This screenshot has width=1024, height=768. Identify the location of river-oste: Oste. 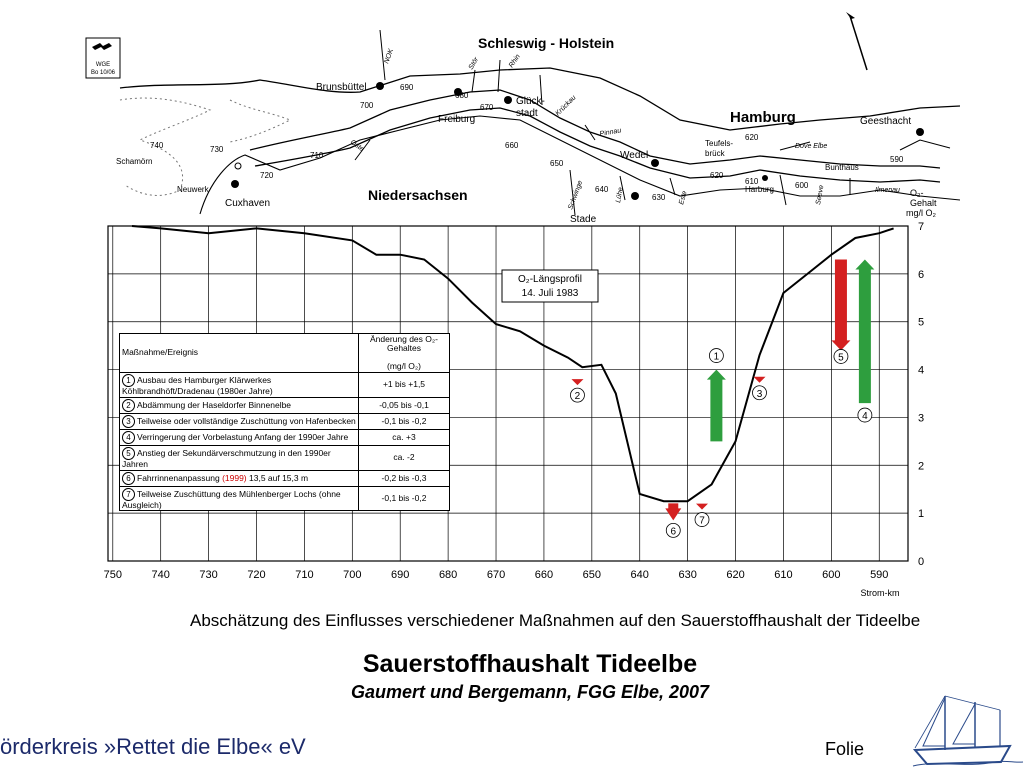
(357, 146).